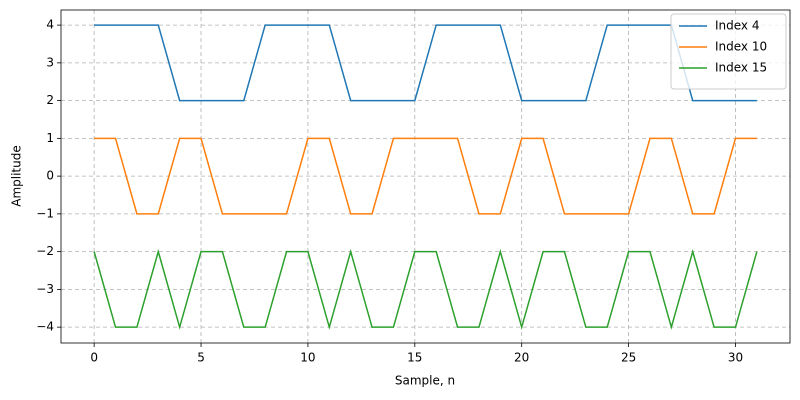 The width and height of the screenshot is (800, 400). I want to click on y-tick-label: 2, so click(50, 100).